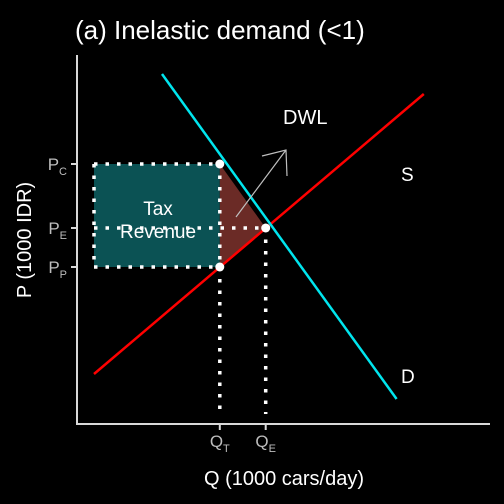 The image size is (504, 504). I want to click on demand-label: D, so click(408, 377).